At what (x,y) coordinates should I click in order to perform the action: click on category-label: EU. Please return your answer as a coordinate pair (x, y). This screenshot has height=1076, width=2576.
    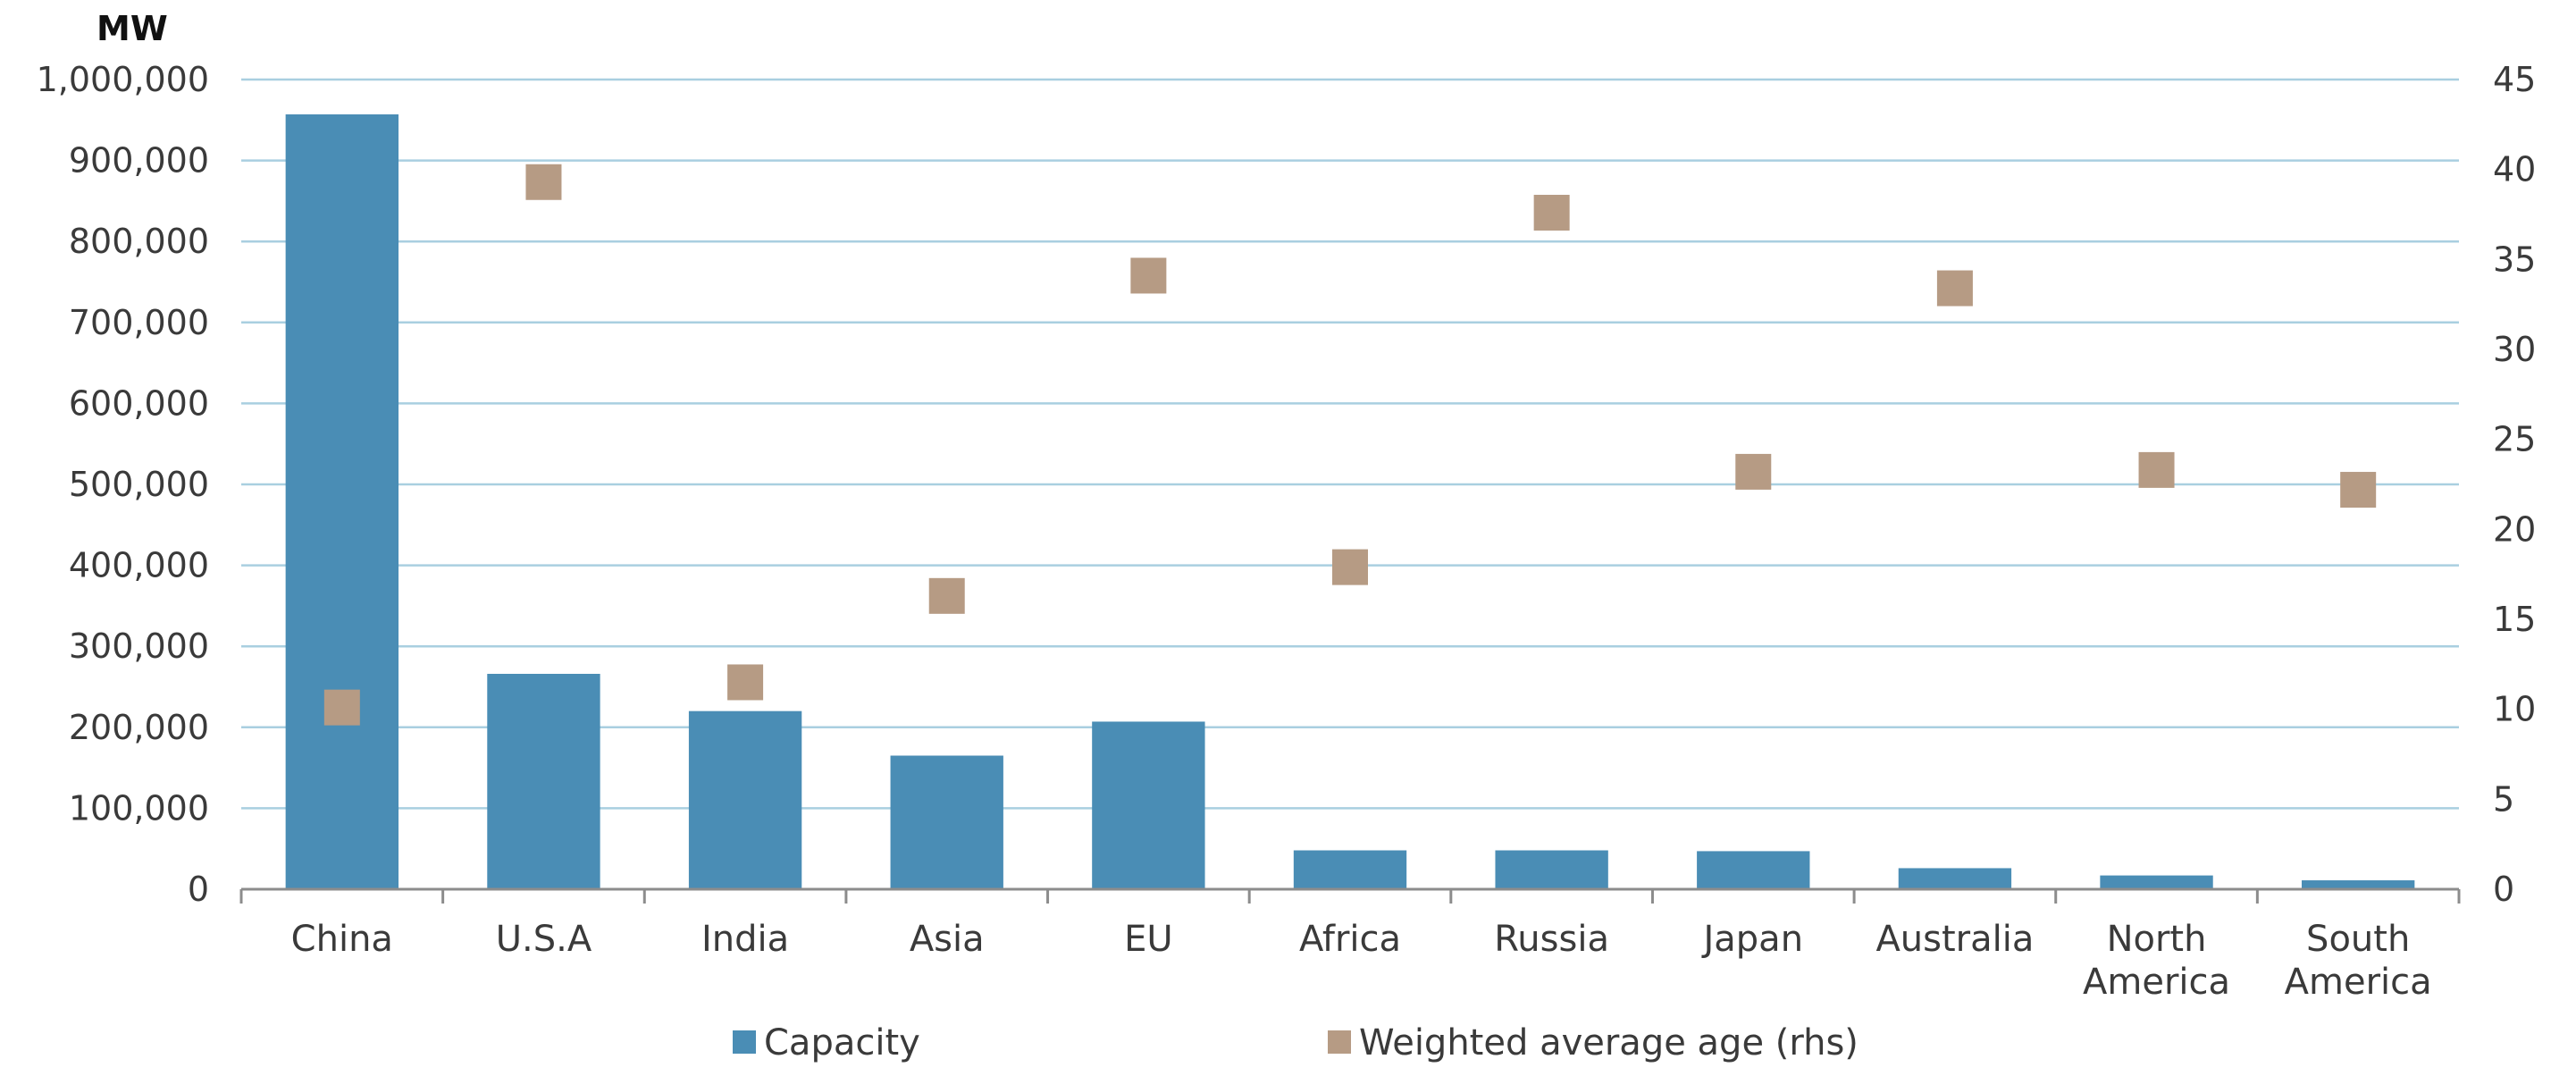
    Looking at the image, I should click on (1148, 939).